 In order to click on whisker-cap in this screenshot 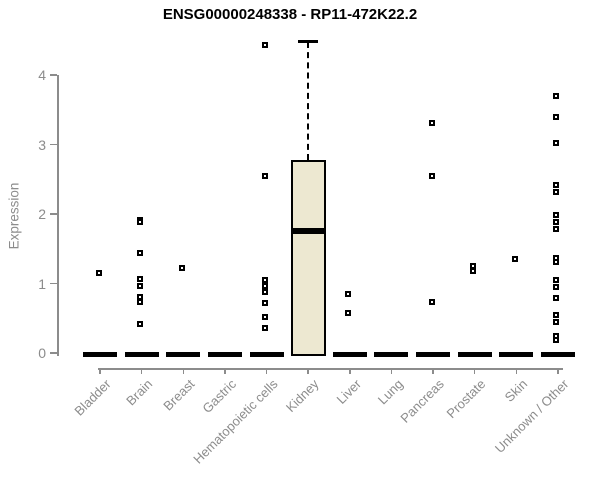, I will do `click(308, 42)`.